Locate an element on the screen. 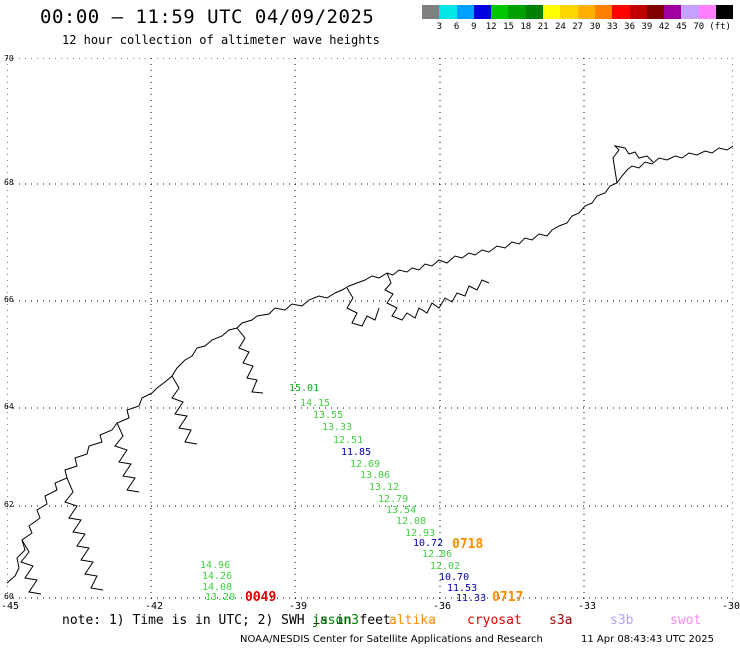 Image resolution: width=740 pixels, height=650 pixels. lat-label-66: 66 is located at coordinates (9, 299).